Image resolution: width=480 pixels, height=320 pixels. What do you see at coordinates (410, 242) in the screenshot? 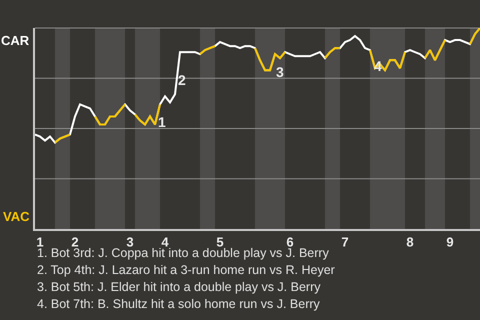
I see `x-tick-label: 8` at bounding box center [410, 242].